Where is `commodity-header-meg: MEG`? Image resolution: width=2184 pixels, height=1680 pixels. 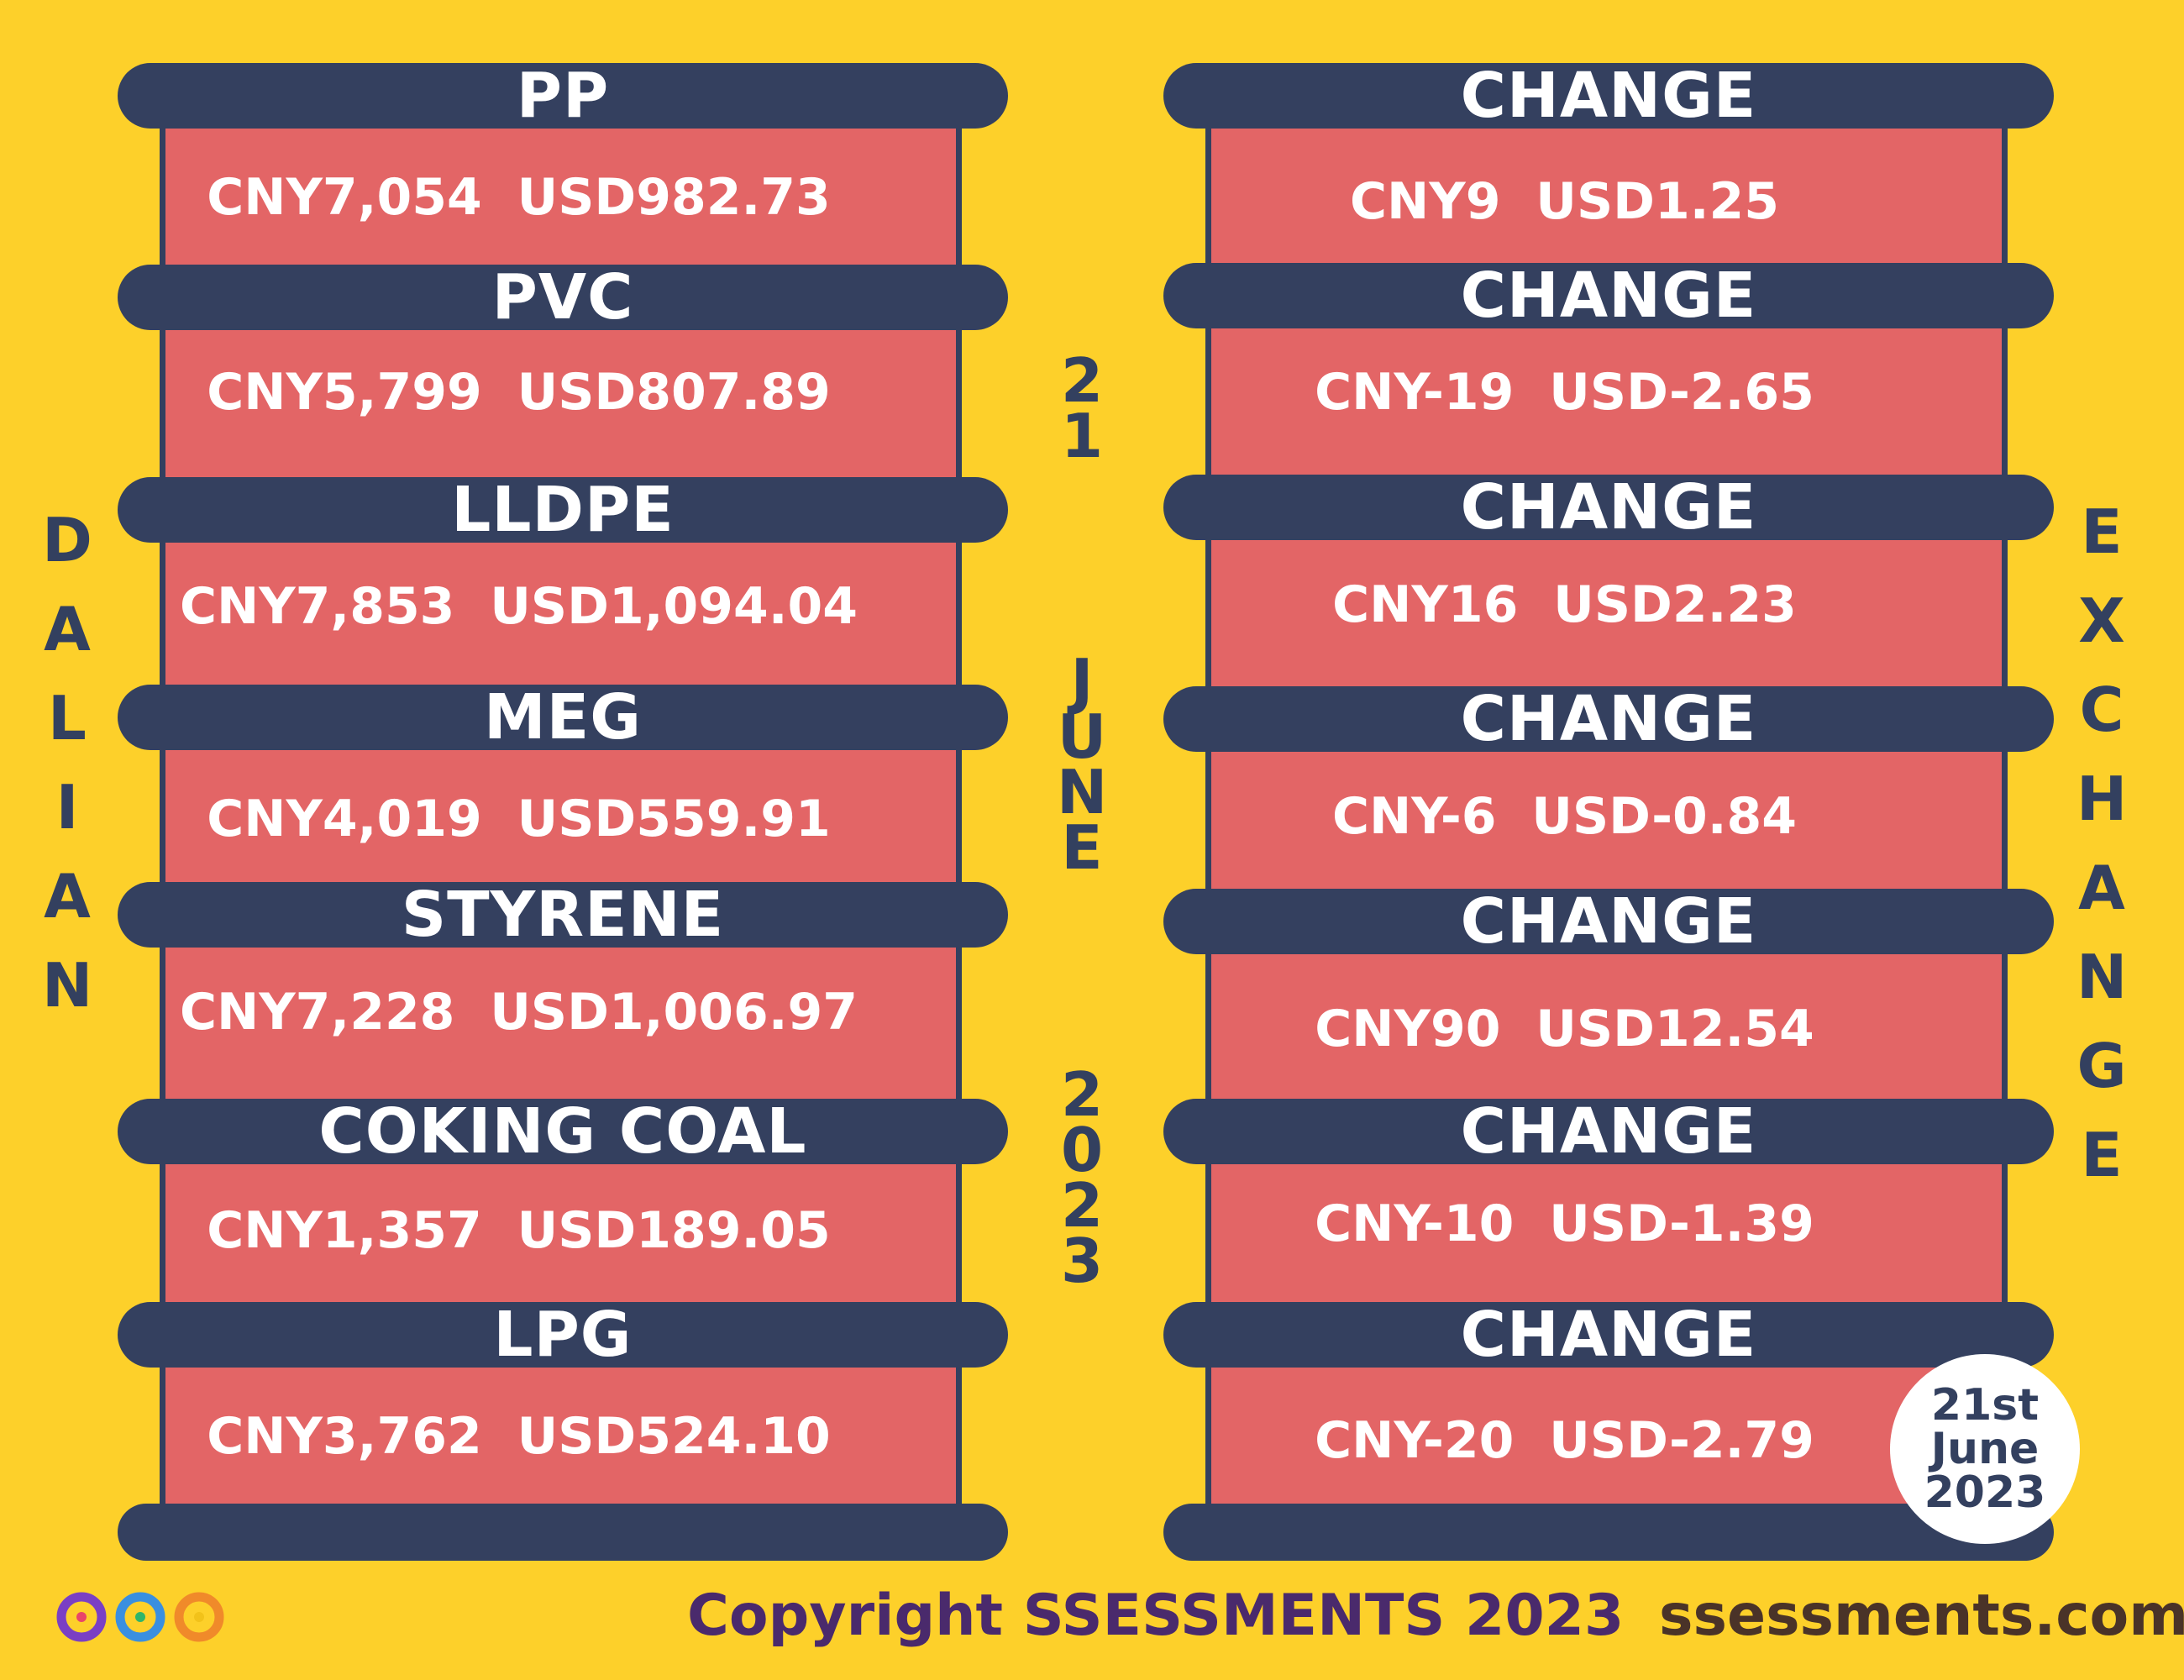
commodity-header-meg: MEG is located at coordinates (563, 717).